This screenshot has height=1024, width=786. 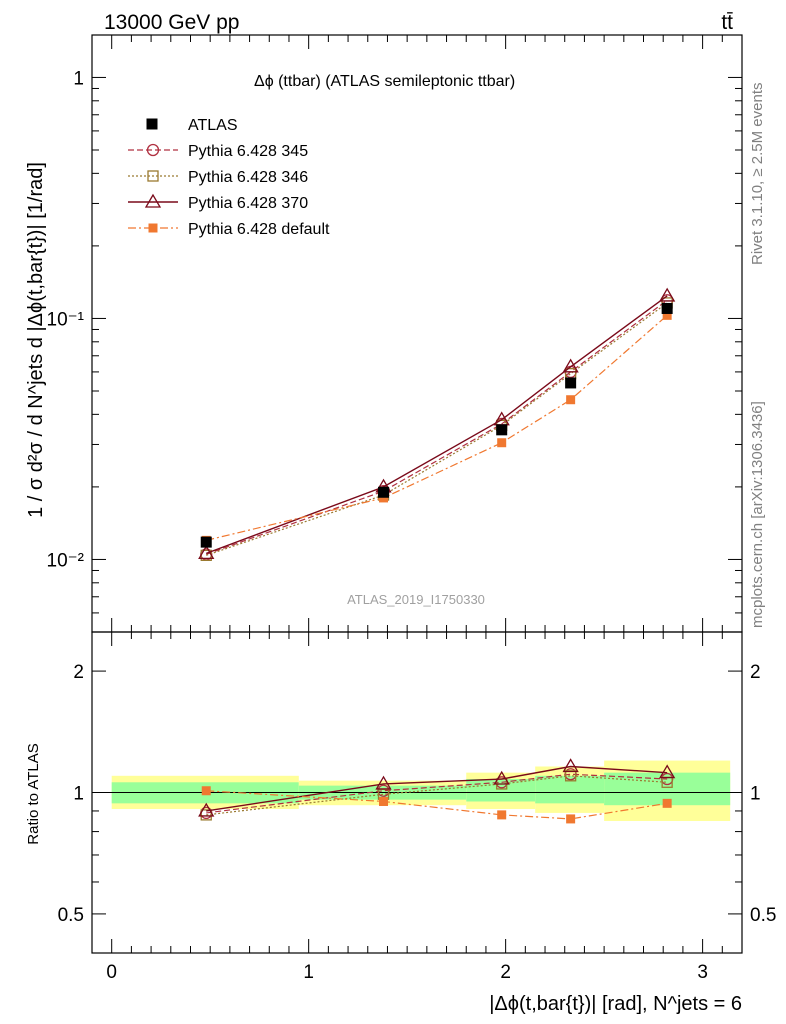 I want to click on main-line-pdef, so click(x=437, y=427).